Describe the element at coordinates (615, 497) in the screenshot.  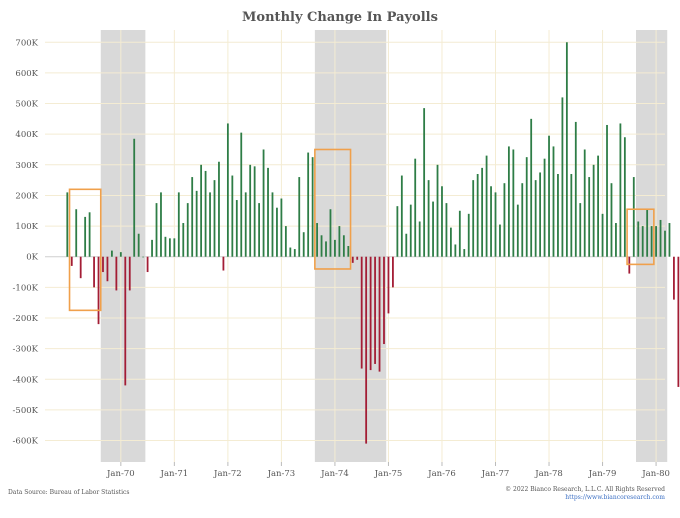
I see `website-link: https://www.biancoresearch.com` at that location.